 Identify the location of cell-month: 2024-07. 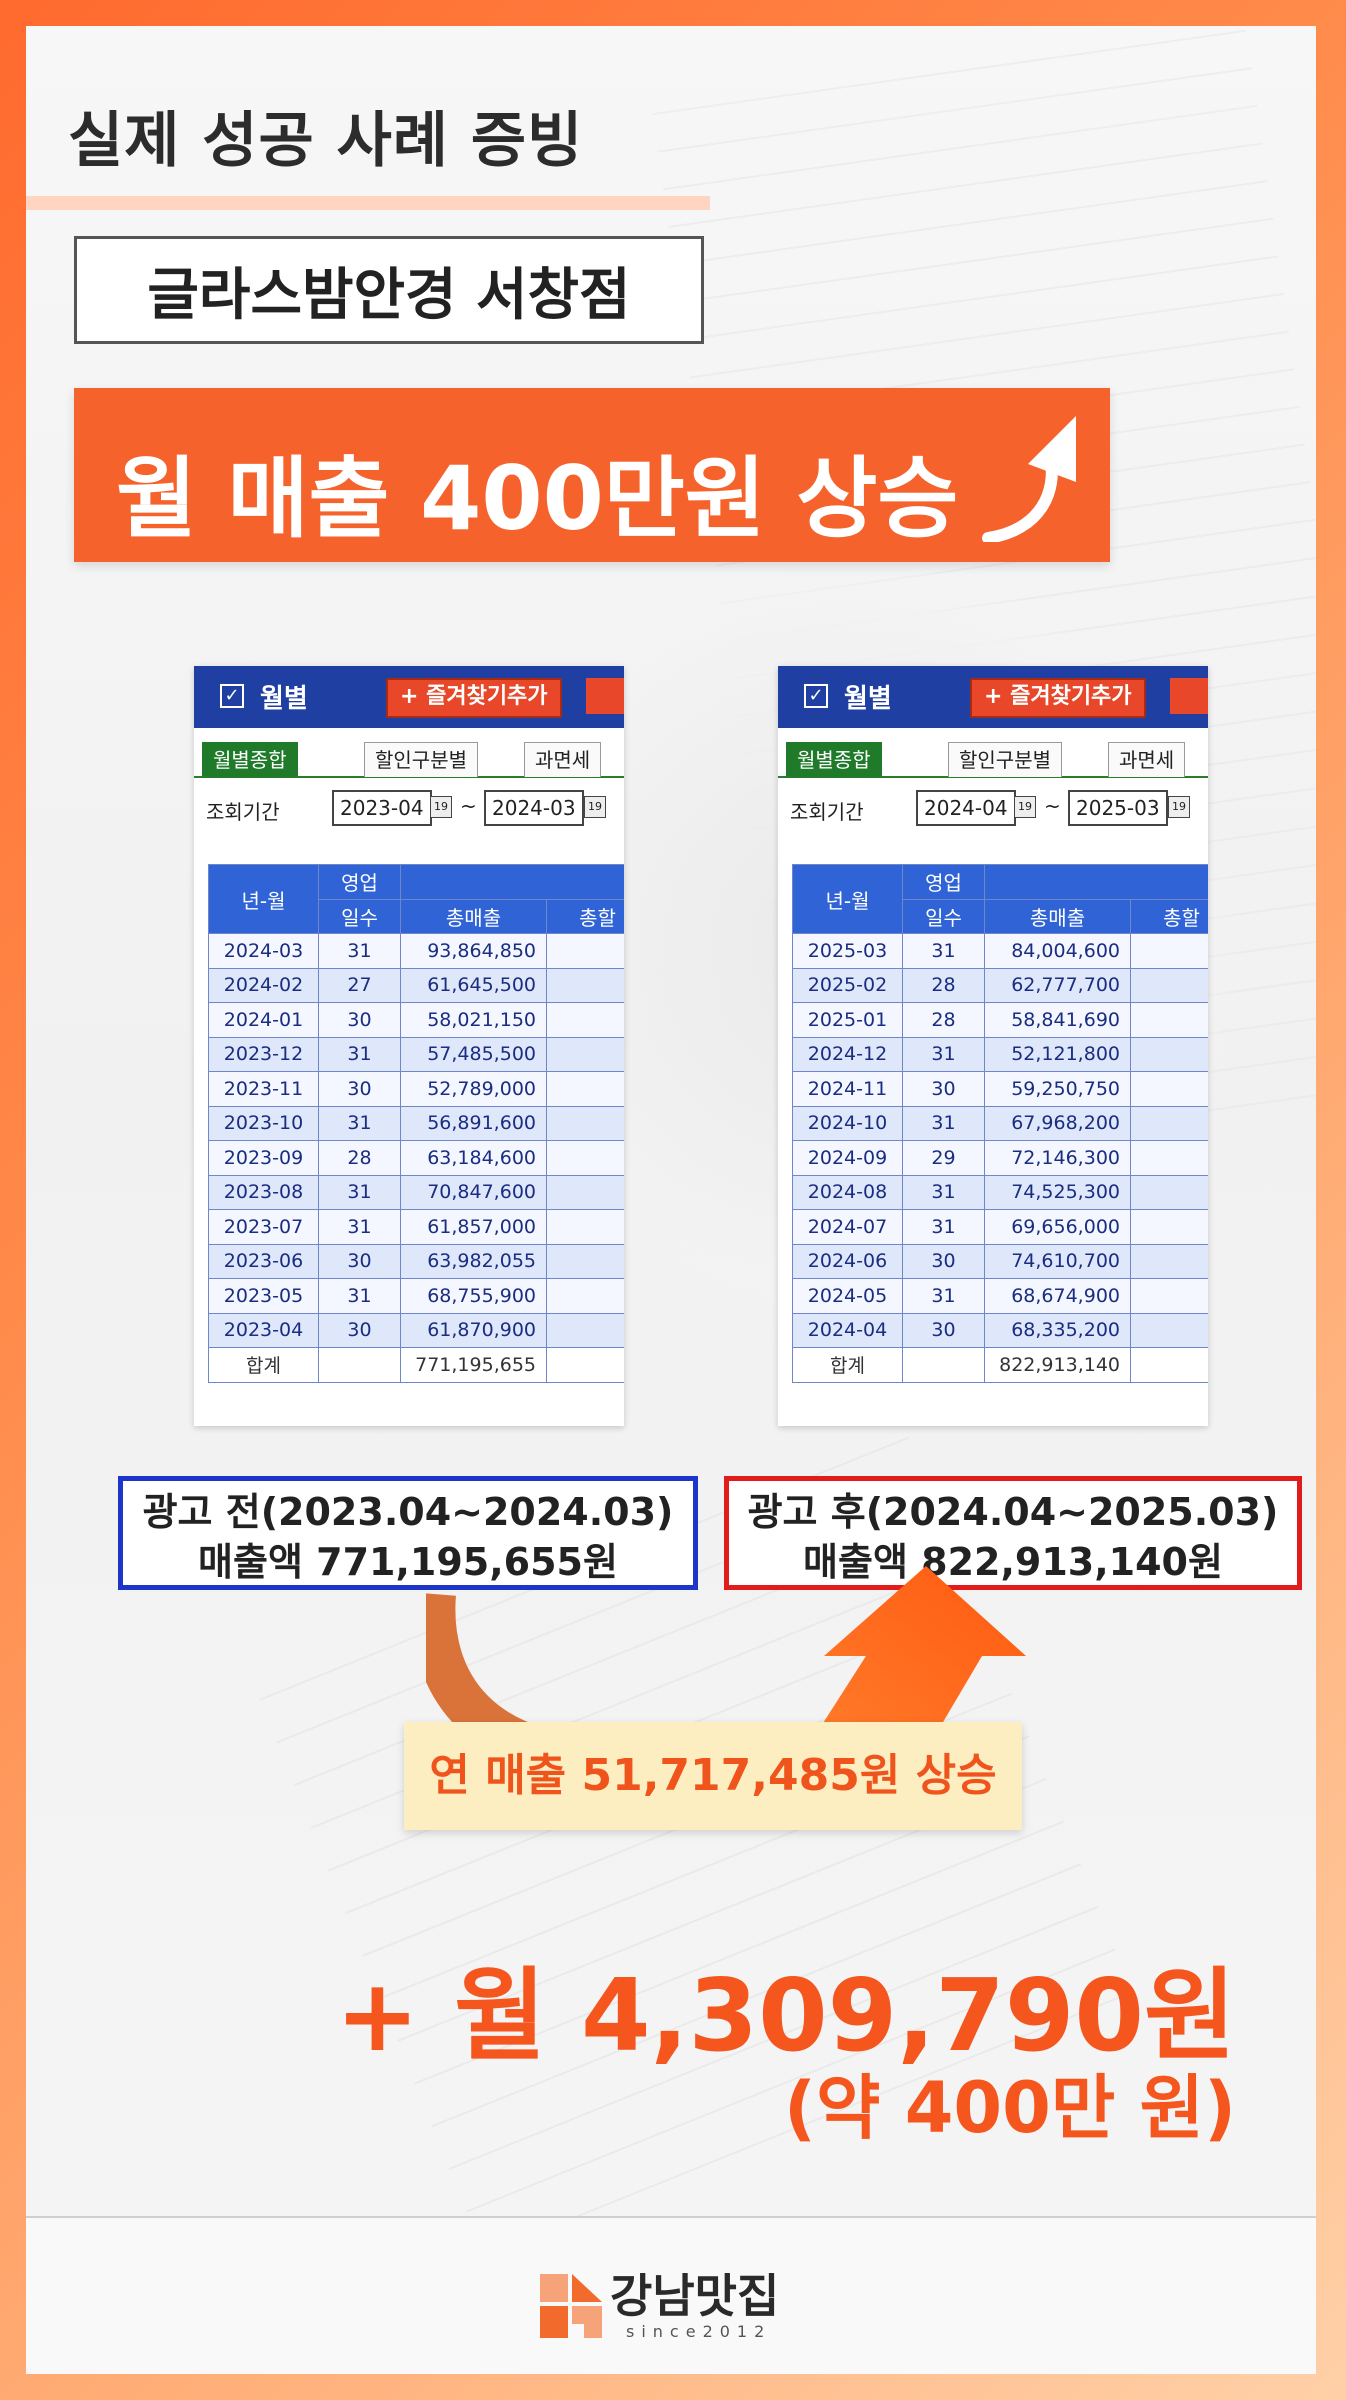
(847, 1227).